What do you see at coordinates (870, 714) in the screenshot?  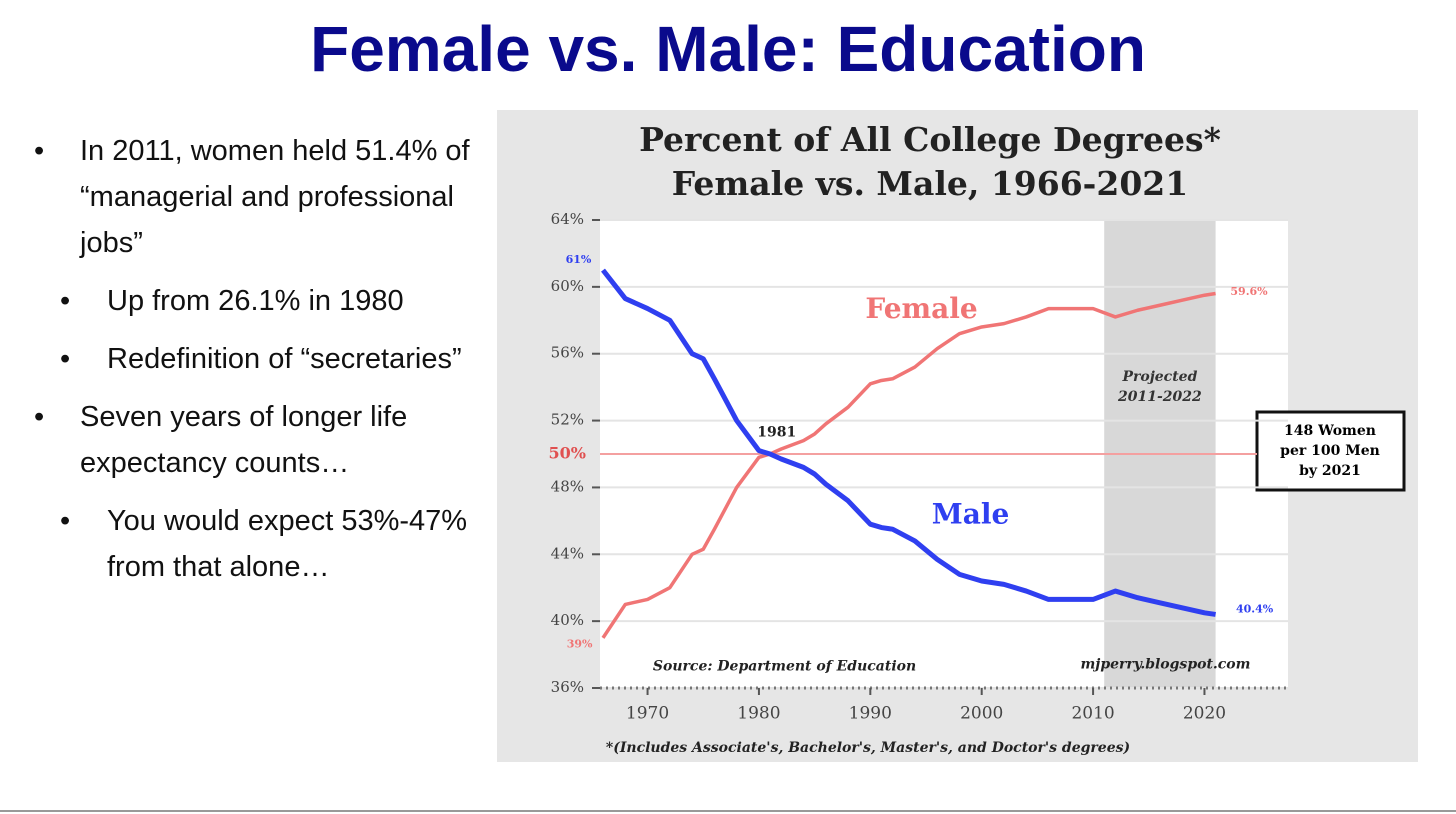 I see `x-tick-label: 1990` at bounding box center [870, 714].